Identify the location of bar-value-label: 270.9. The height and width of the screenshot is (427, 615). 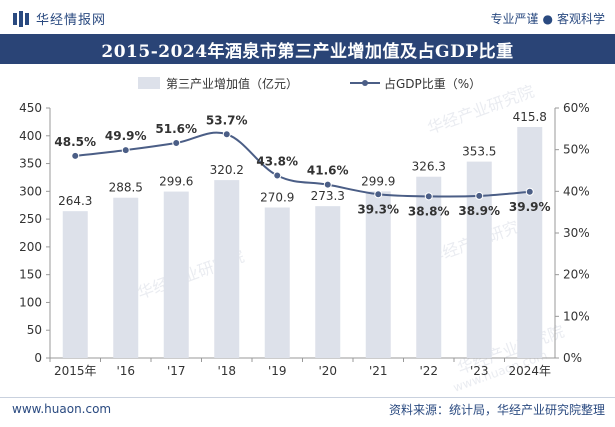
(277, 198).